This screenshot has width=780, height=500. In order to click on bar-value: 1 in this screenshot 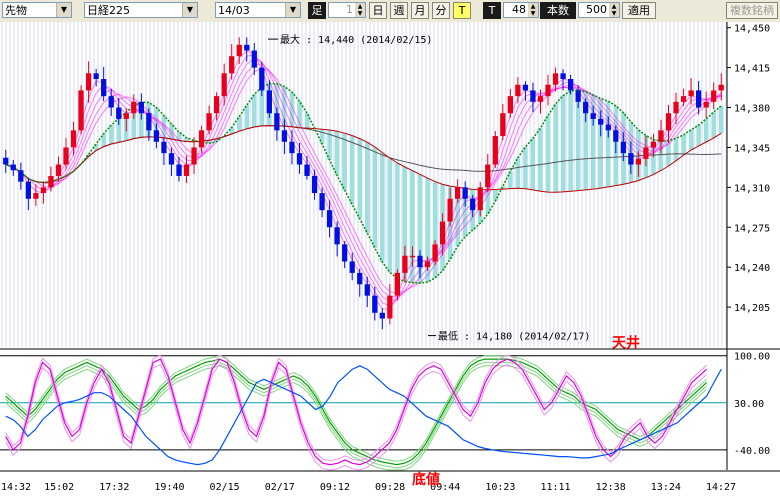, I will do `click(349, 9)`.